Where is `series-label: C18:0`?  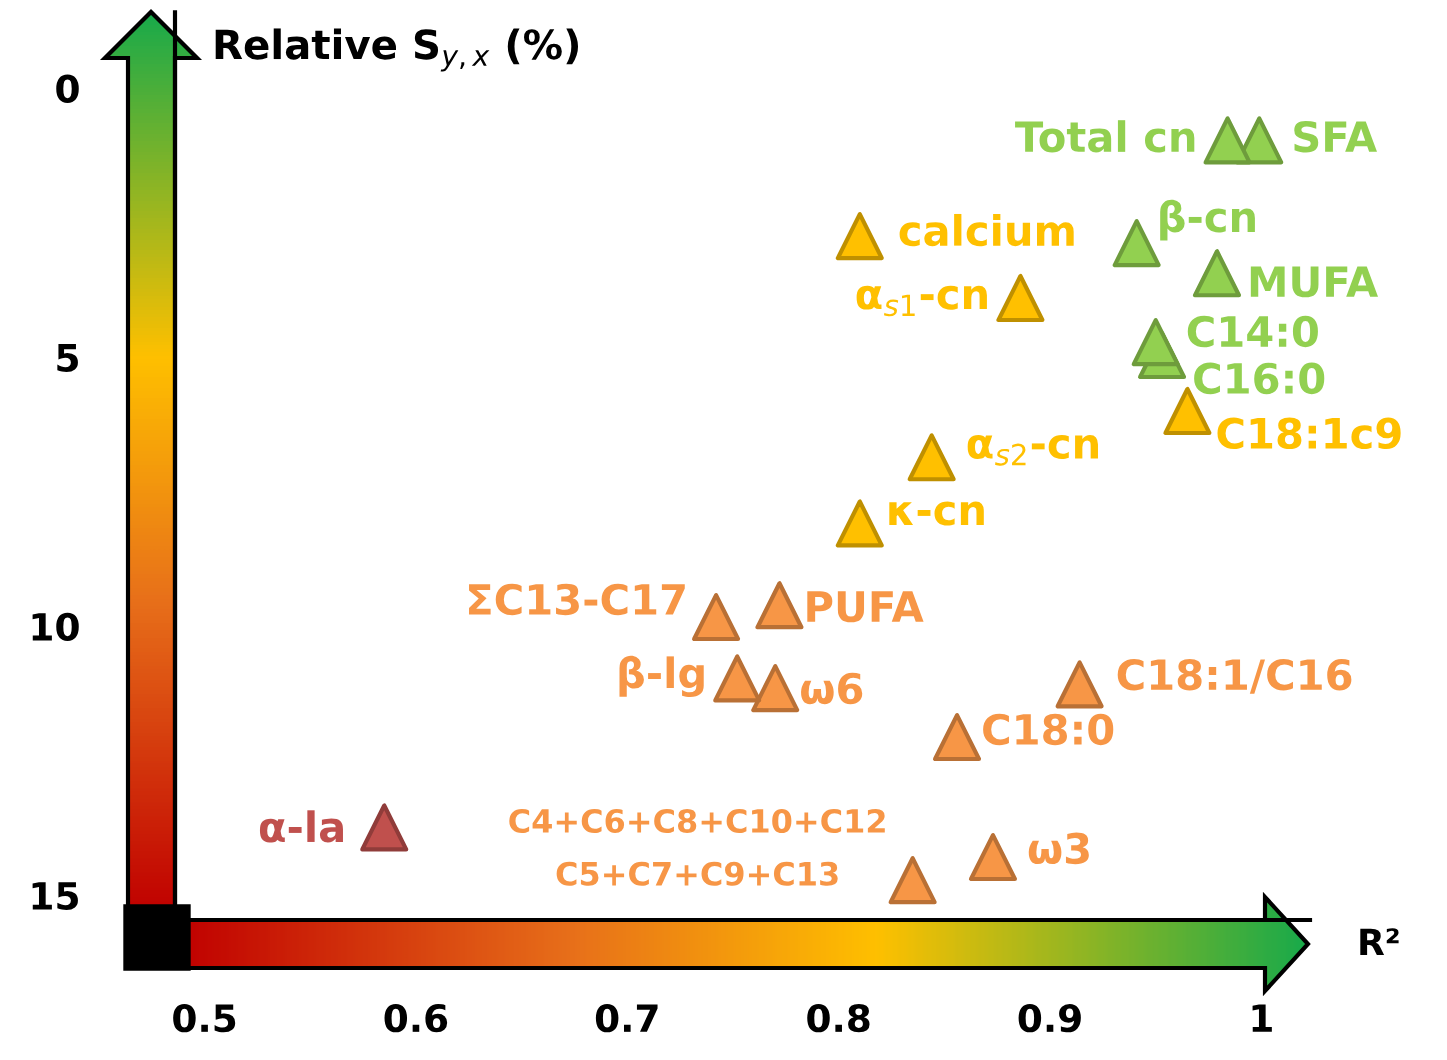
series-label: C18:0 is located at coordinates (1048, 729).